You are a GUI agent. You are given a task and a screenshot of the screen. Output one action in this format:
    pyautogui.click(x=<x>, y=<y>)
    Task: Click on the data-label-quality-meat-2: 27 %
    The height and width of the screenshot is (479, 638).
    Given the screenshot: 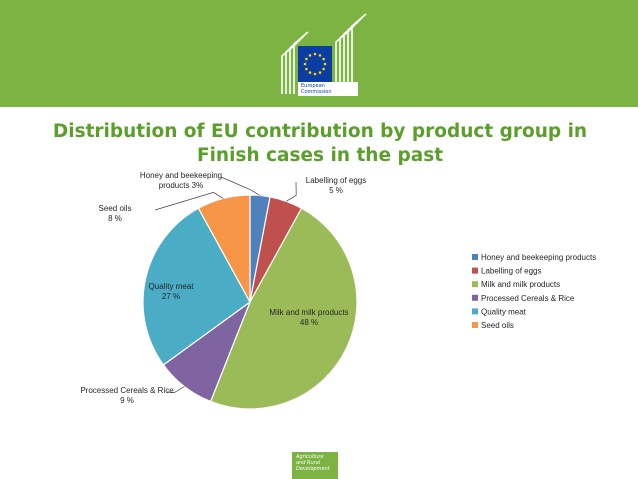 What is the action you would take?
    pyautogui.click(x=171, y=296)
    